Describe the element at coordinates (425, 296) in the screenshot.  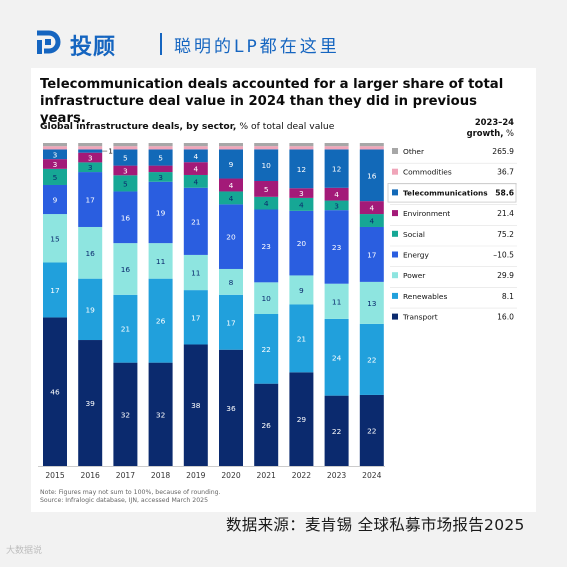
I see `legend-label-renewables: Renewables` at that location.